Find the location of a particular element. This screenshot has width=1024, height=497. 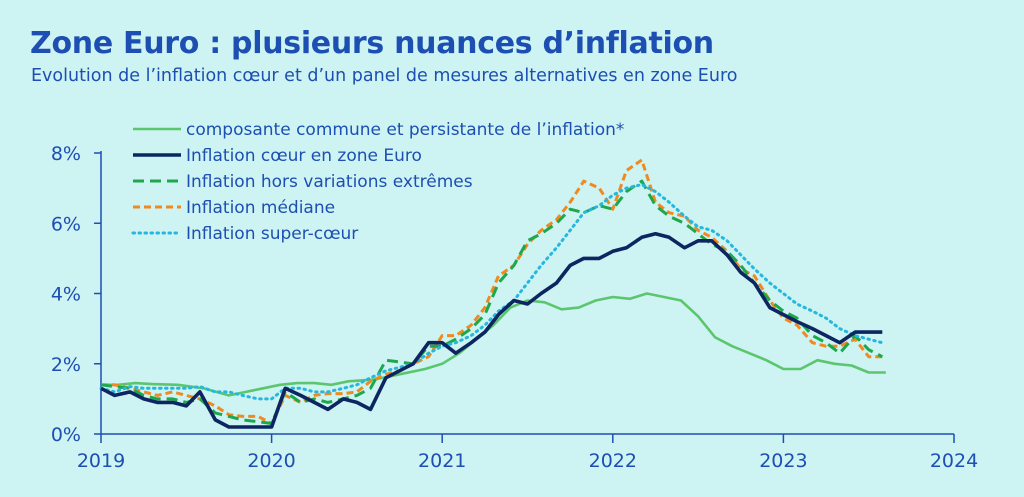

y-tick-label: 8% is located at coordinates (66, 154).